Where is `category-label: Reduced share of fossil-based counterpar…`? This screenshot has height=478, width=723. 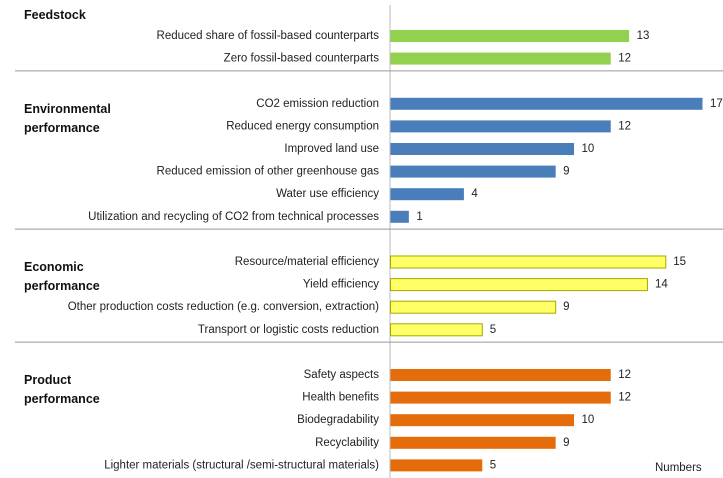 category-label: Reduced share of fossil-based counterpar… is located at coordinates (268, 36).